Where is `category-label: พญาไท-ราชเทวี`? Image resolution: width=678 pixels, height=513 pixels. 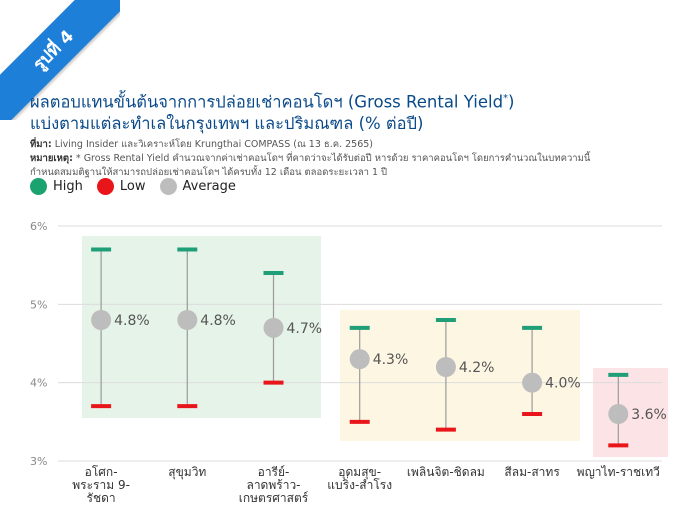 category-label: พญาไท-ราชเทวี is located at coordinates (618, 472).